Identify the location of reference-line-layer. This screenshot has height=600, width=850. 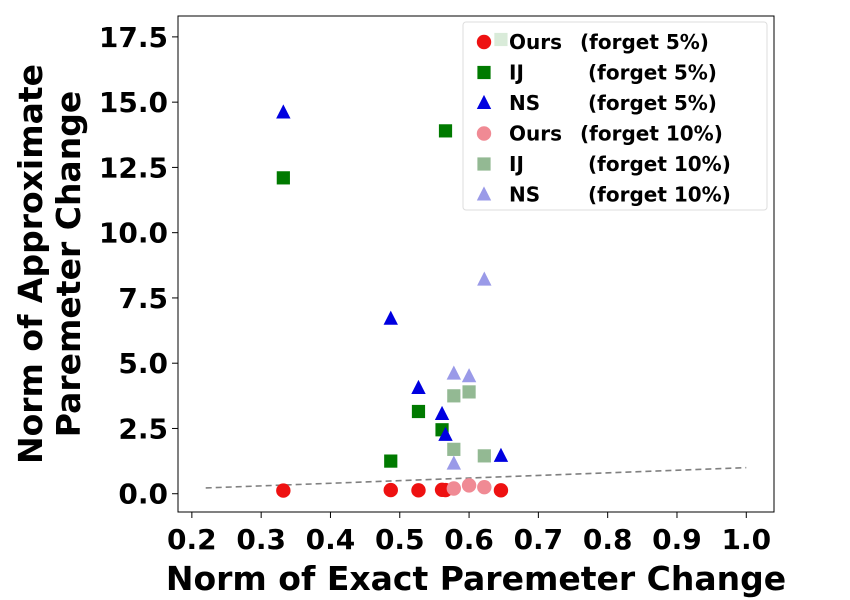
(476, 477).